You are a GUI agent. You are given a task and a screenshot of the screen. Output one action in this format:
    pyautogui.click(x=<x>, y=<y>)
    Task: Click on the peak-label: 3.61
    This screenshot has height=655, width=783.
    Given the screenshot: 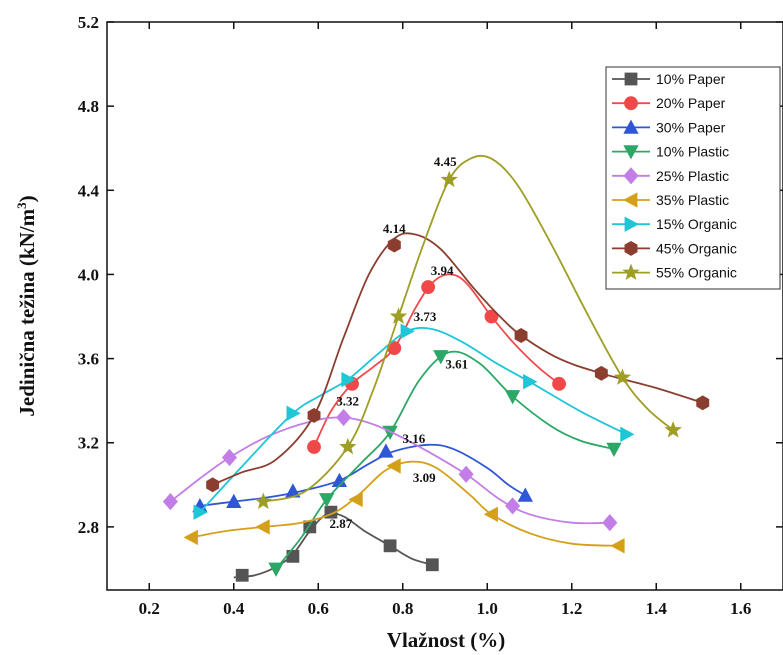 What is the action you would take?
    pyautogui.click(x=456, y=364)
    